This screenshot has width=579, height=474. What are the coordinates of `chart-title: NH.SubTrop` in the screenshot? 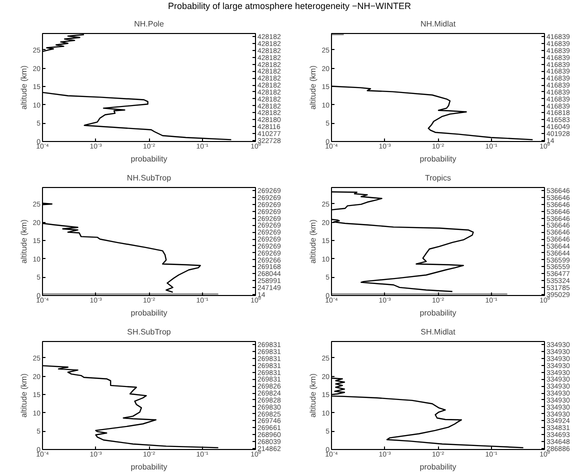 It's located at (149, 178).